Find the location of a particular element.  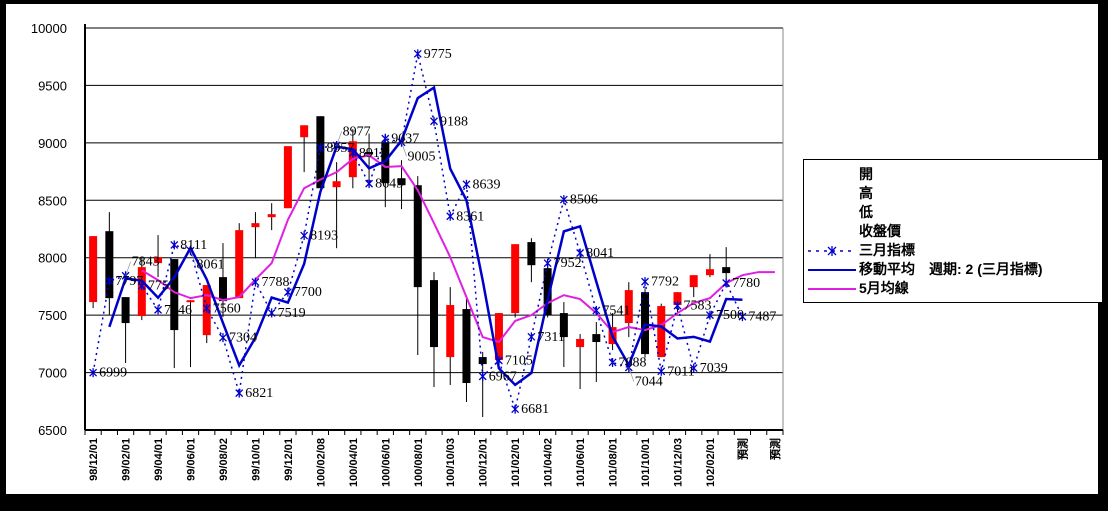

data-label: 7788 is located at coordinates (275, 282).